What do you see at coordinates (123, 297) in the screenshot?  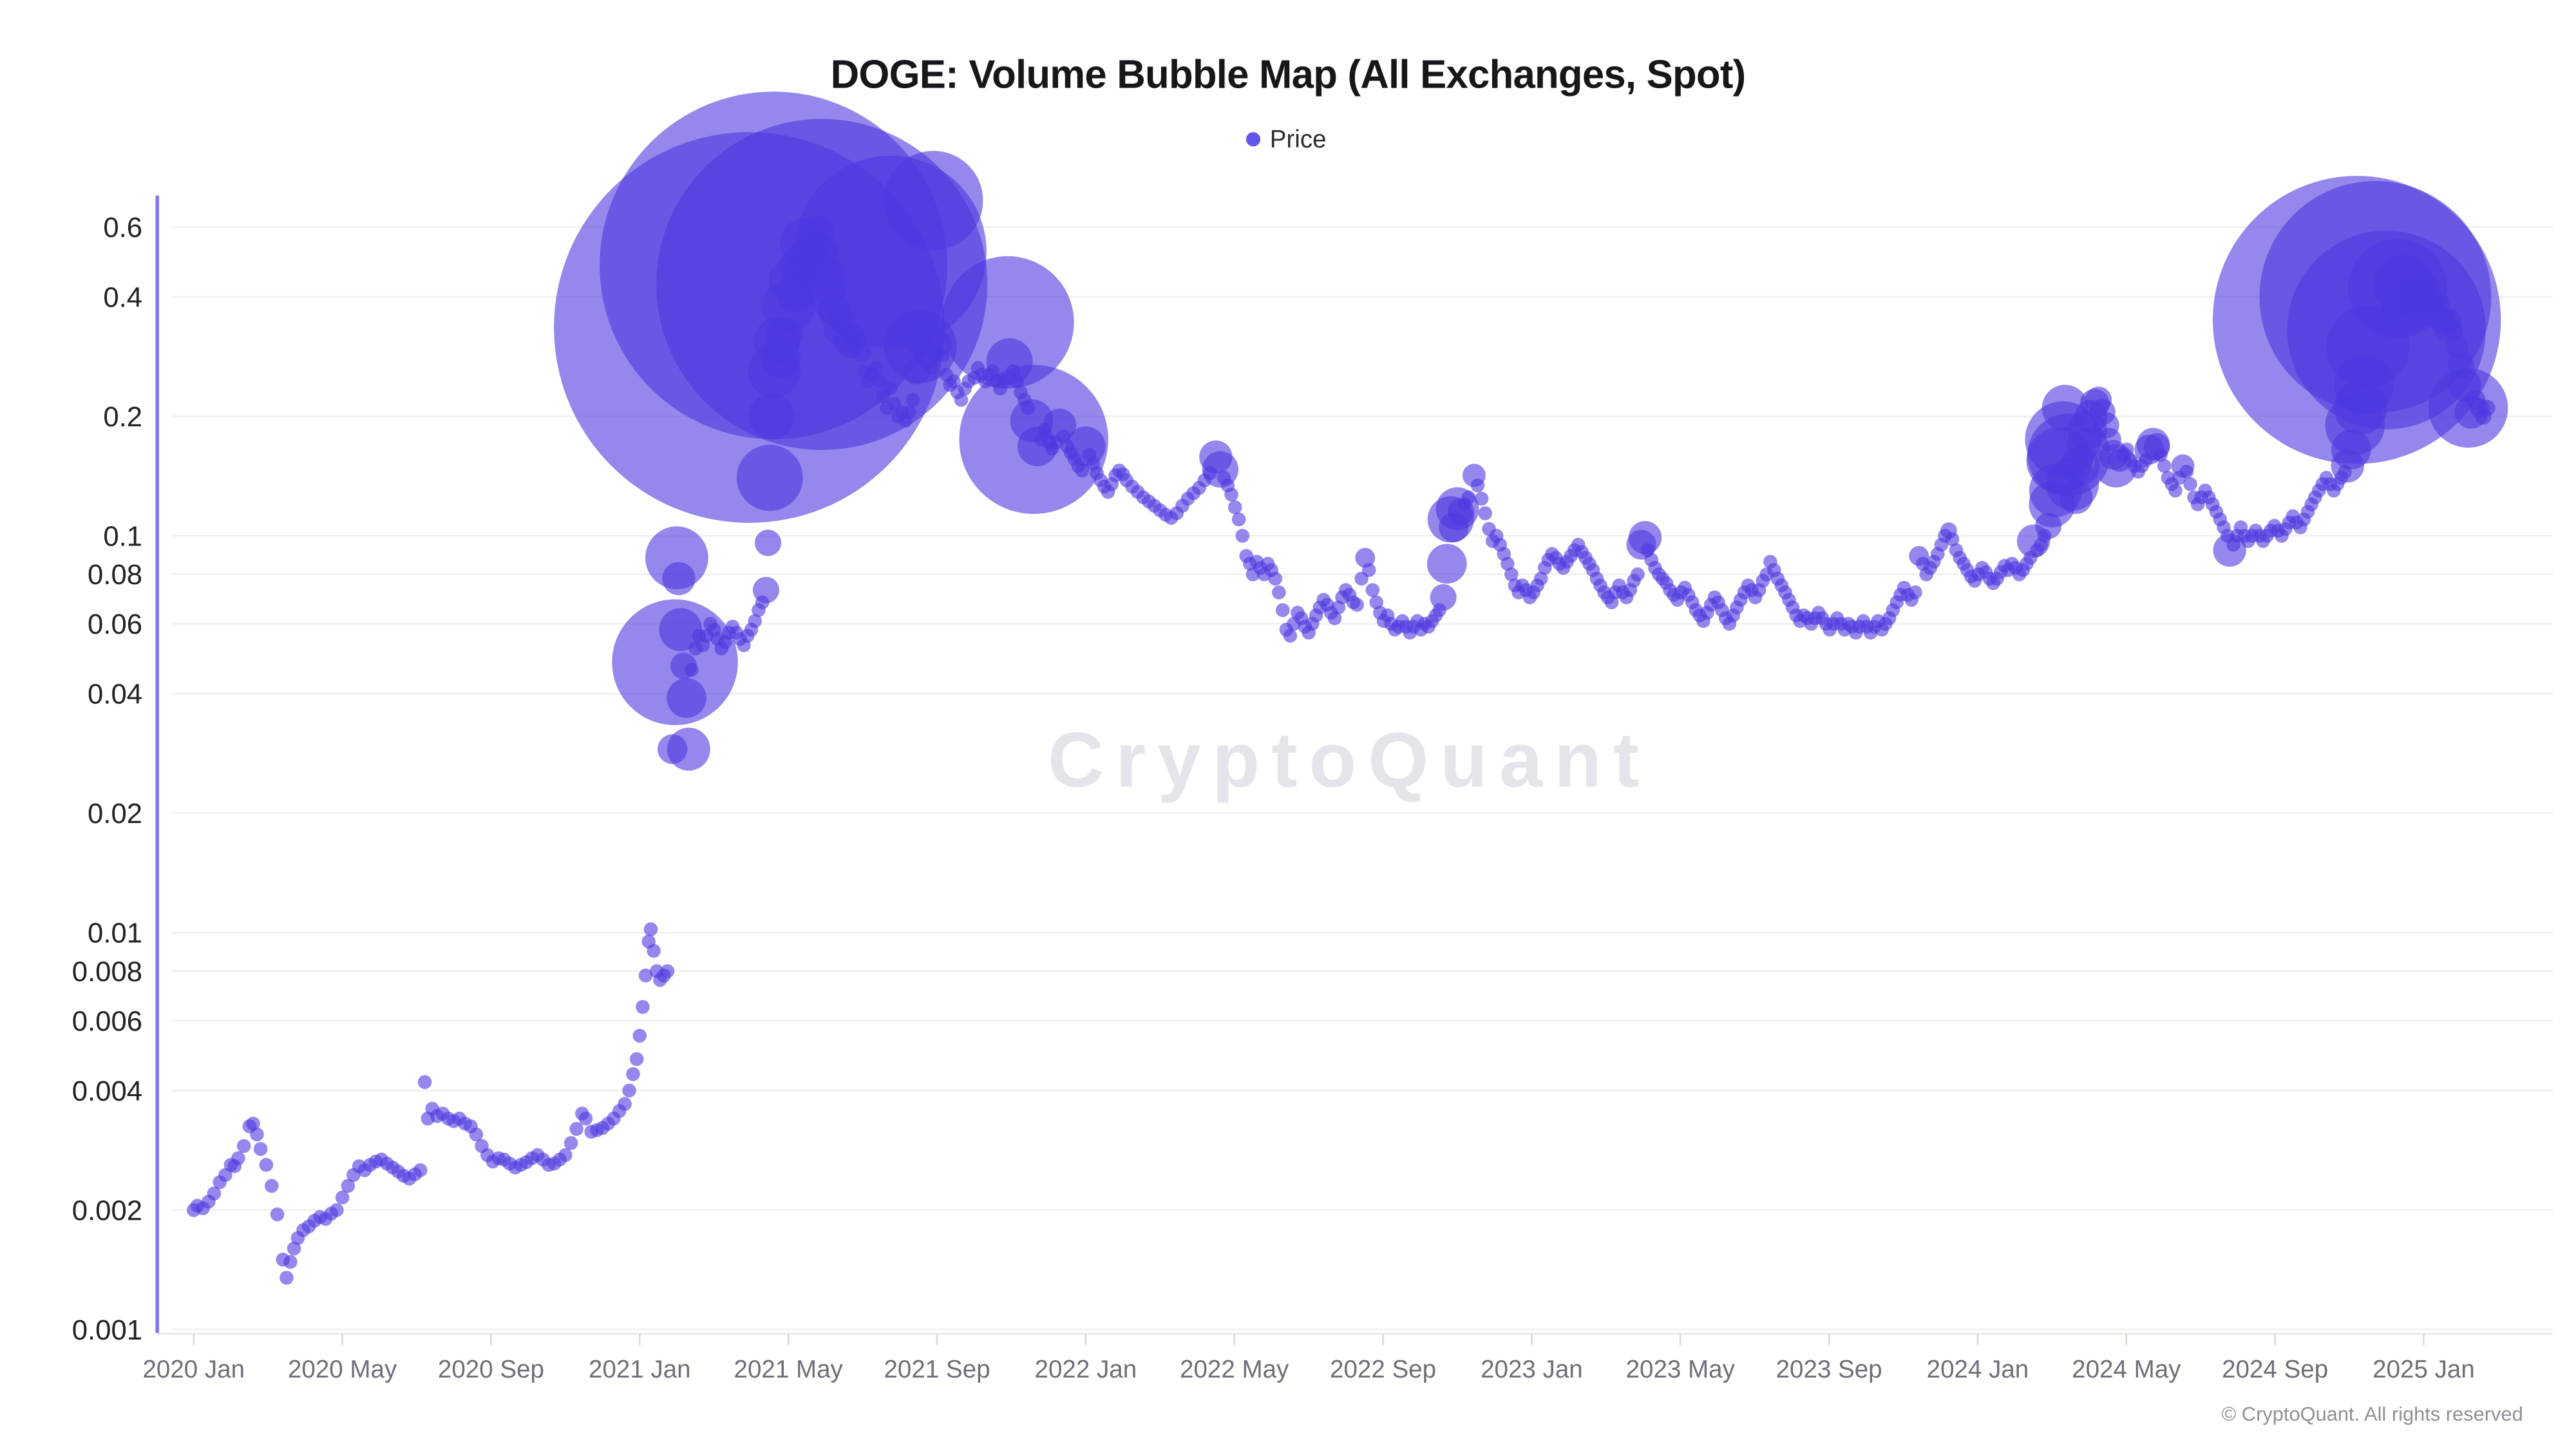 I see `y-tick-label: 0.4` at bounding box center [123, 297].